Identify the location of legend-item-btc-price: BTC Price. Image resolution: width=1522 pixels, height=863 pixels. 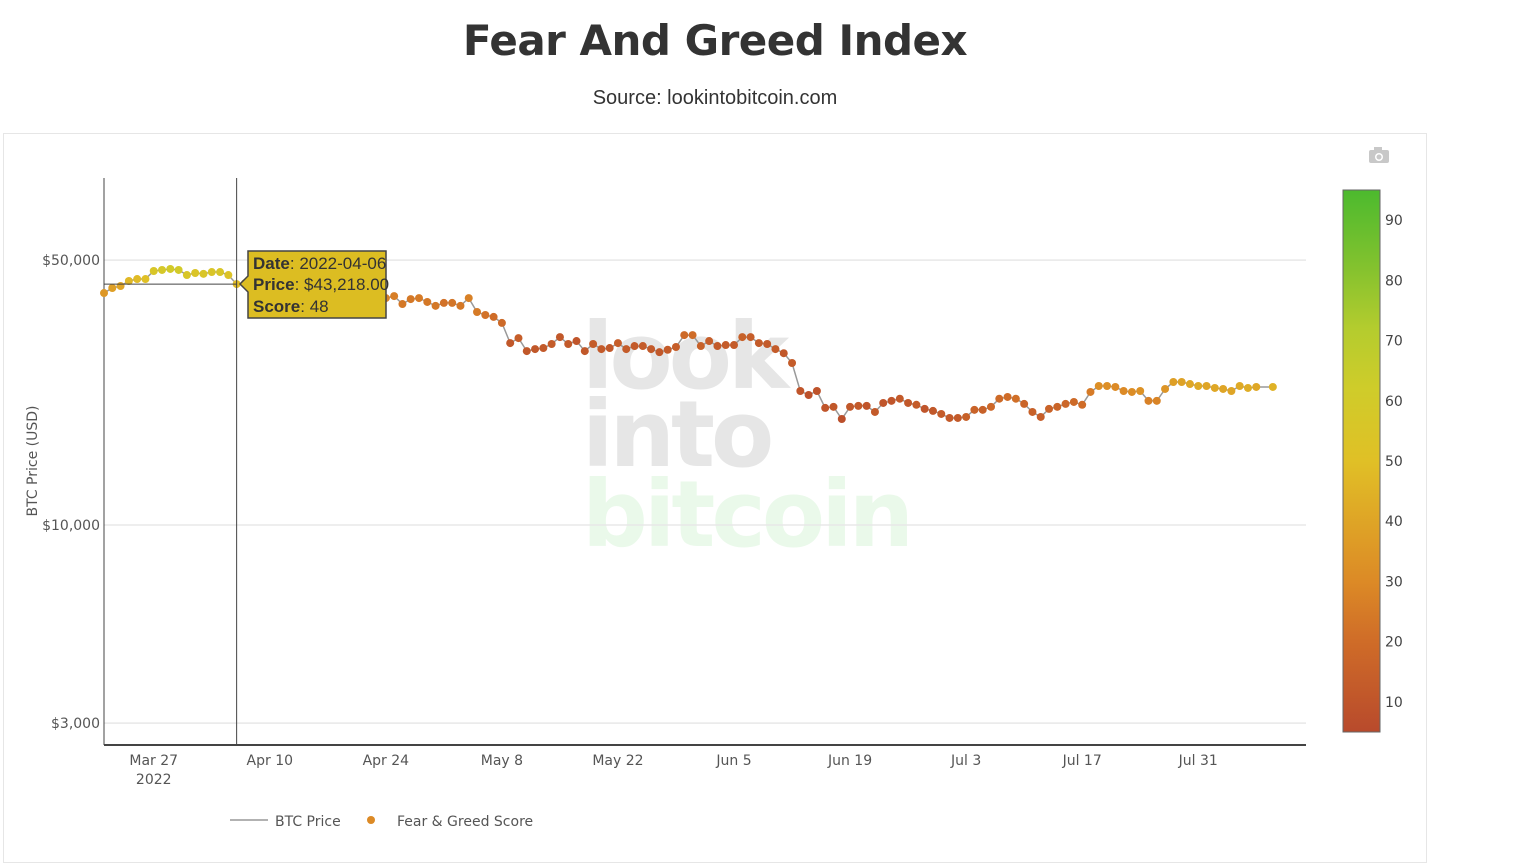
(285, 822).